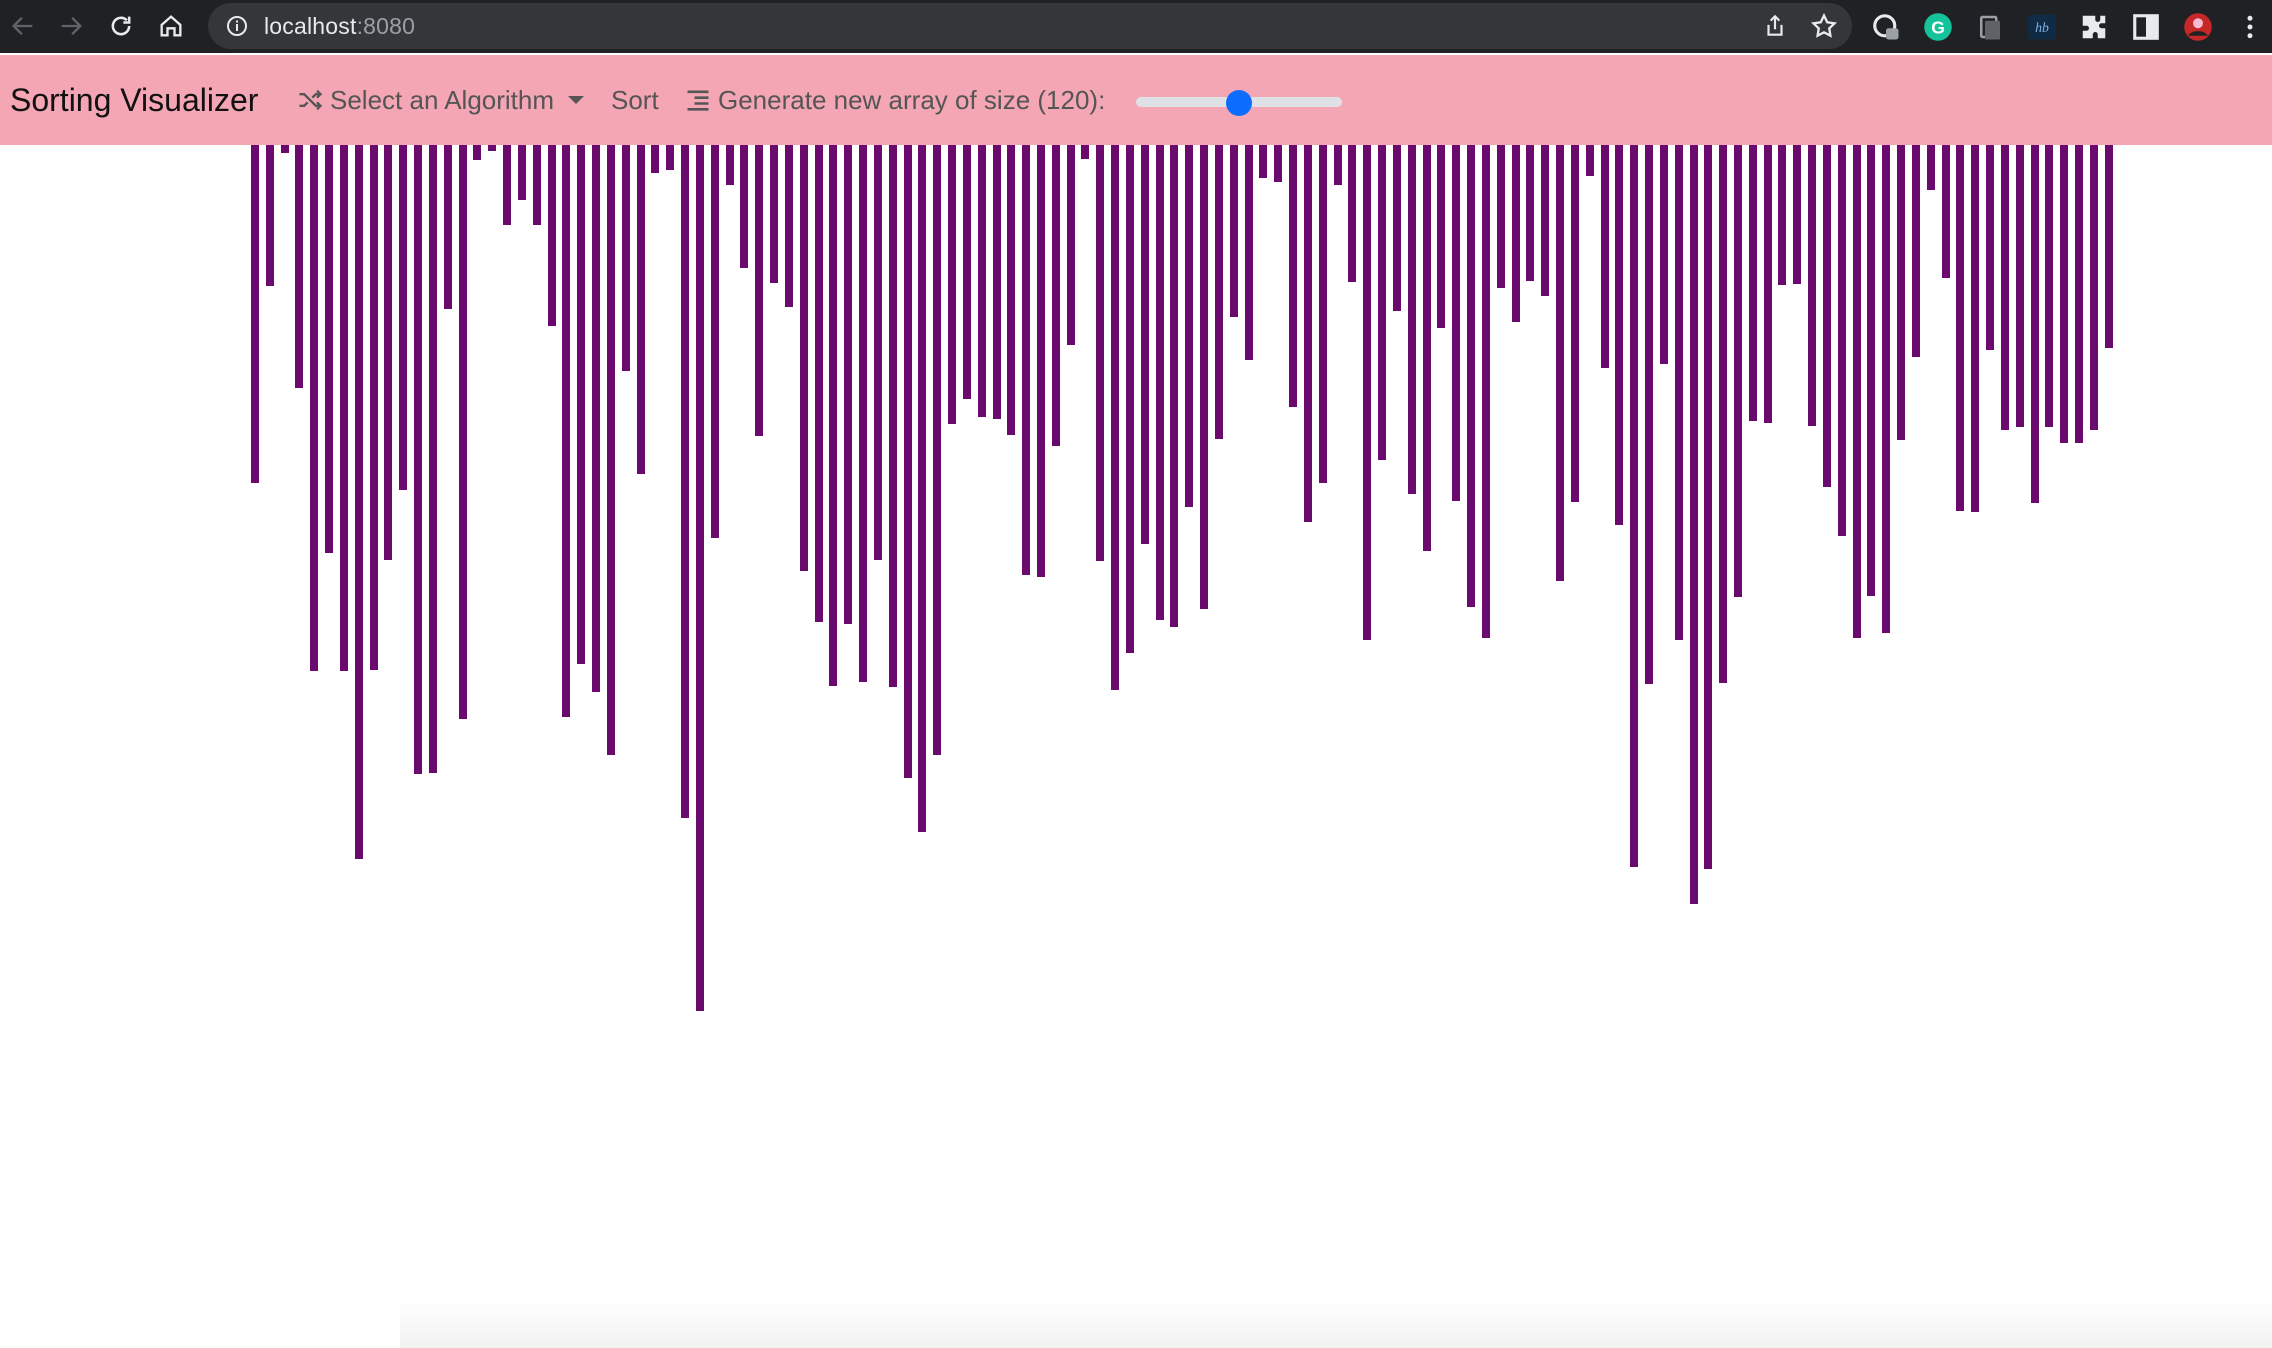 Image resolution: width=2272 pixels, height=1348 pixels. I want to click on sidebar-icon, so click(2146, 27).